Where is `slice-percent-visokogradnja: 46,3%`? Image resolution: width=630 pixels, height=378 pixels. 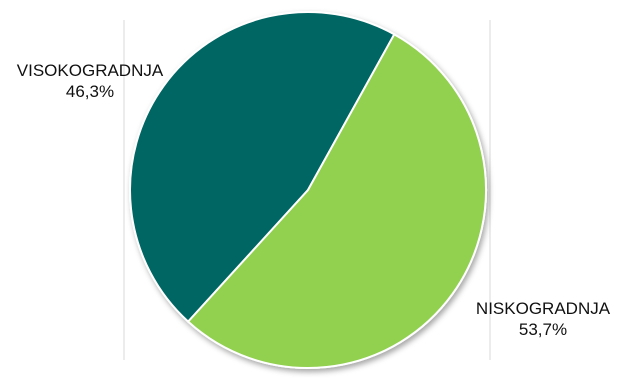
slice-percent-visokogradnja: 46,3% is located at coordinates (90, 91).